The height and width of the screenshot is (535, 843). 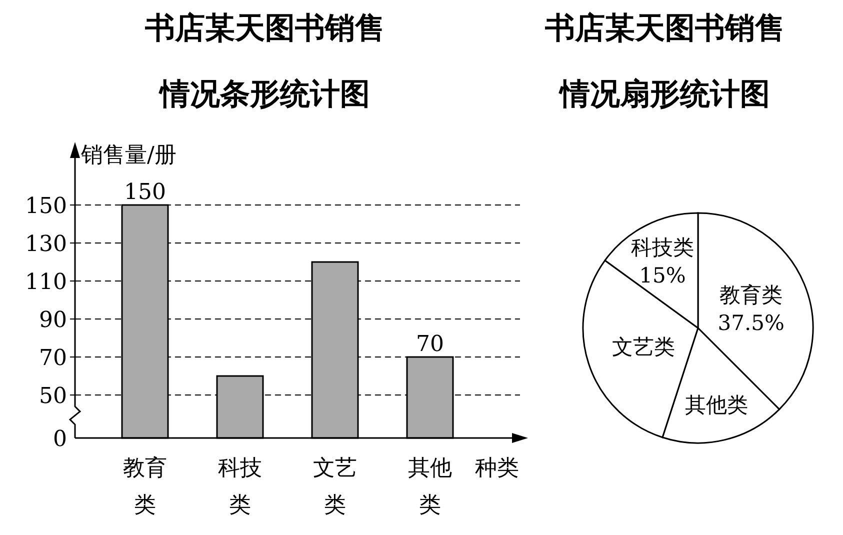 I want to click on y-tick-label: 110, so click(x=46, y=282).